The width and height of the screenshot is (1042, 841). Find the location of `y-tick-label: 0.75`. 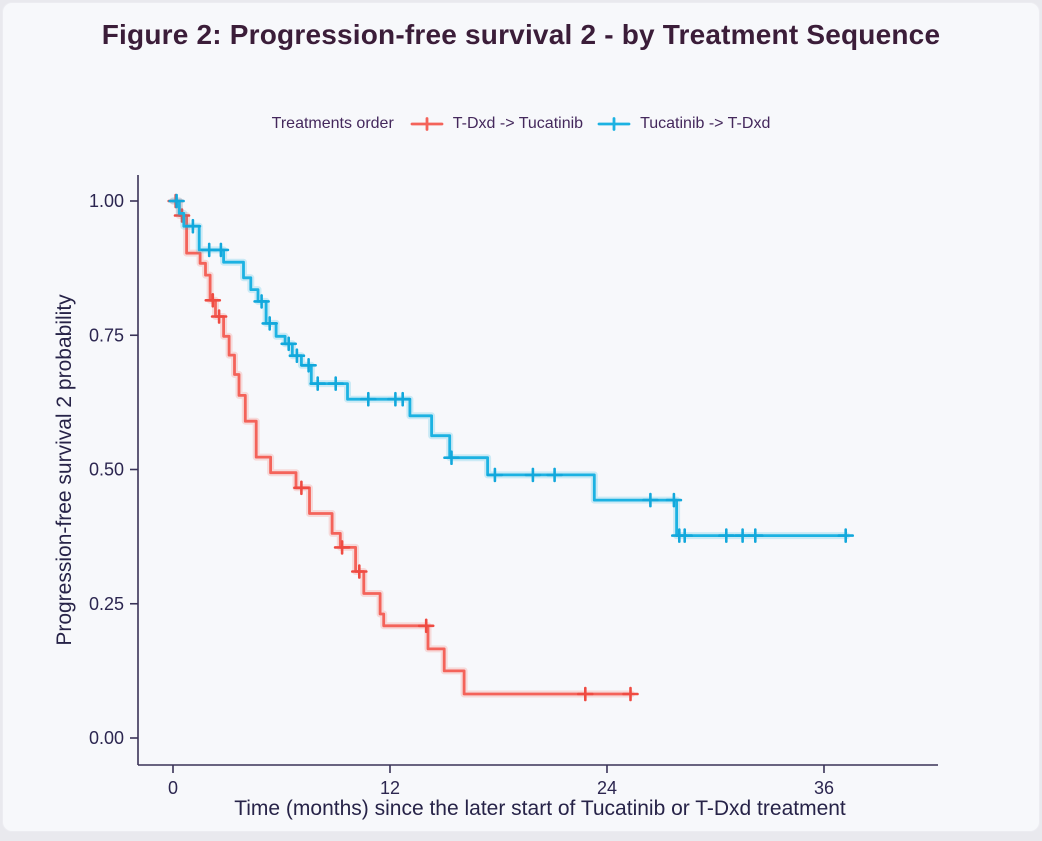

y-tick-label: 0.75 is located at coordinates (106, 335).